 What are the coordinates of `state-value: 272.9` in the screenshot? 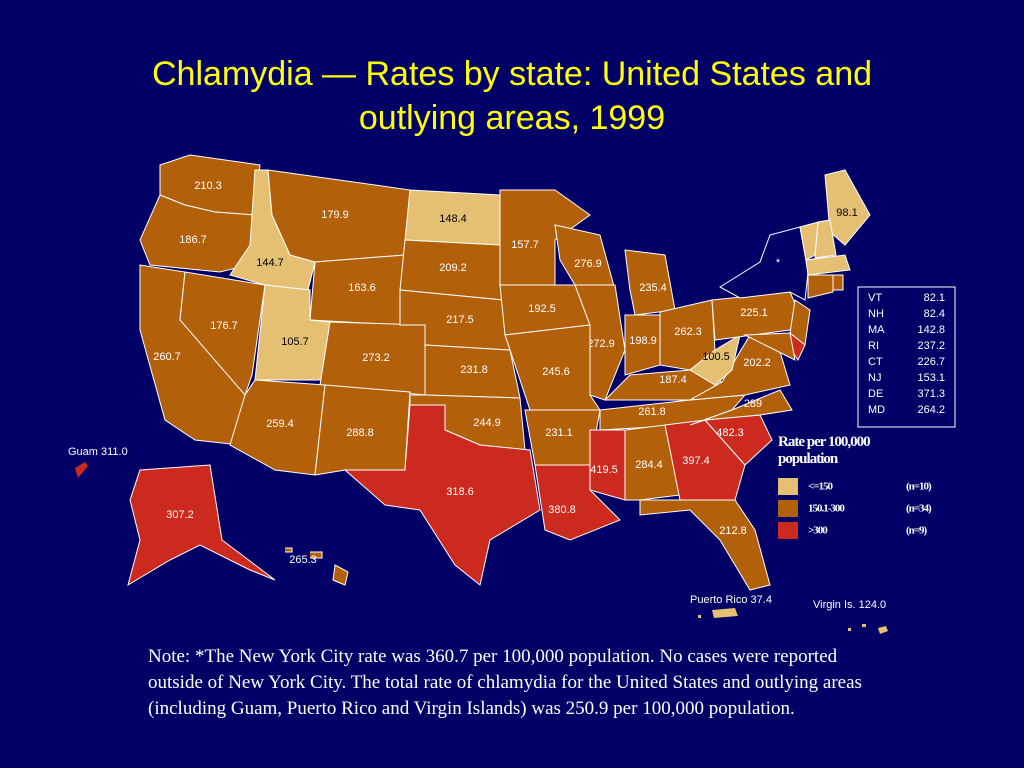 It's located at (601, 344).